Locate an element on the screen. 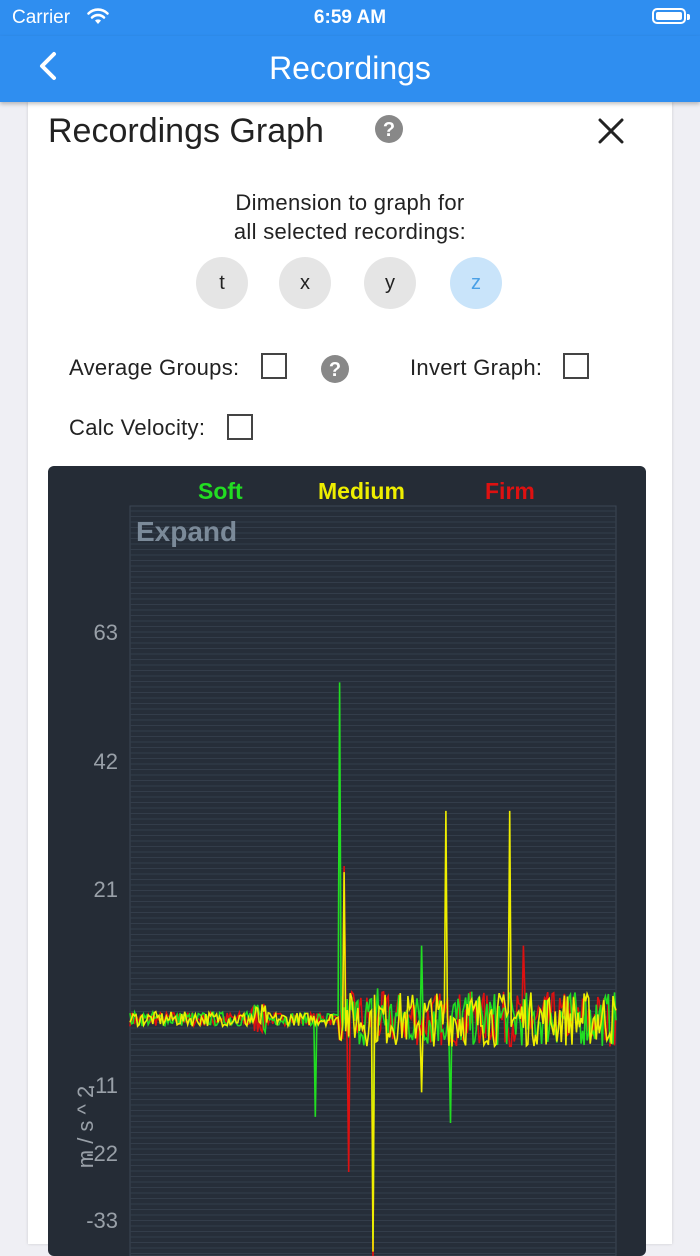  close-icon is located at coordinates (611, 131).